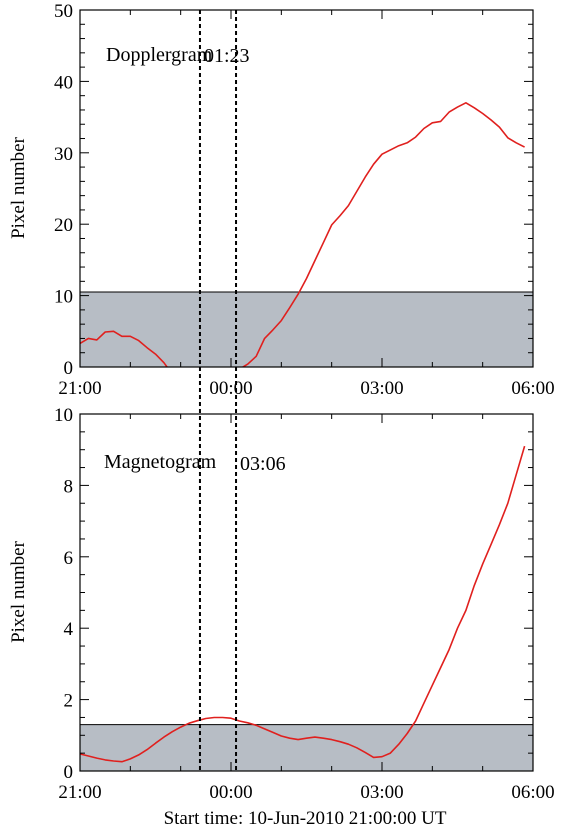  I want to click on event-markers: 01:23 03:06, so click(242, 390).